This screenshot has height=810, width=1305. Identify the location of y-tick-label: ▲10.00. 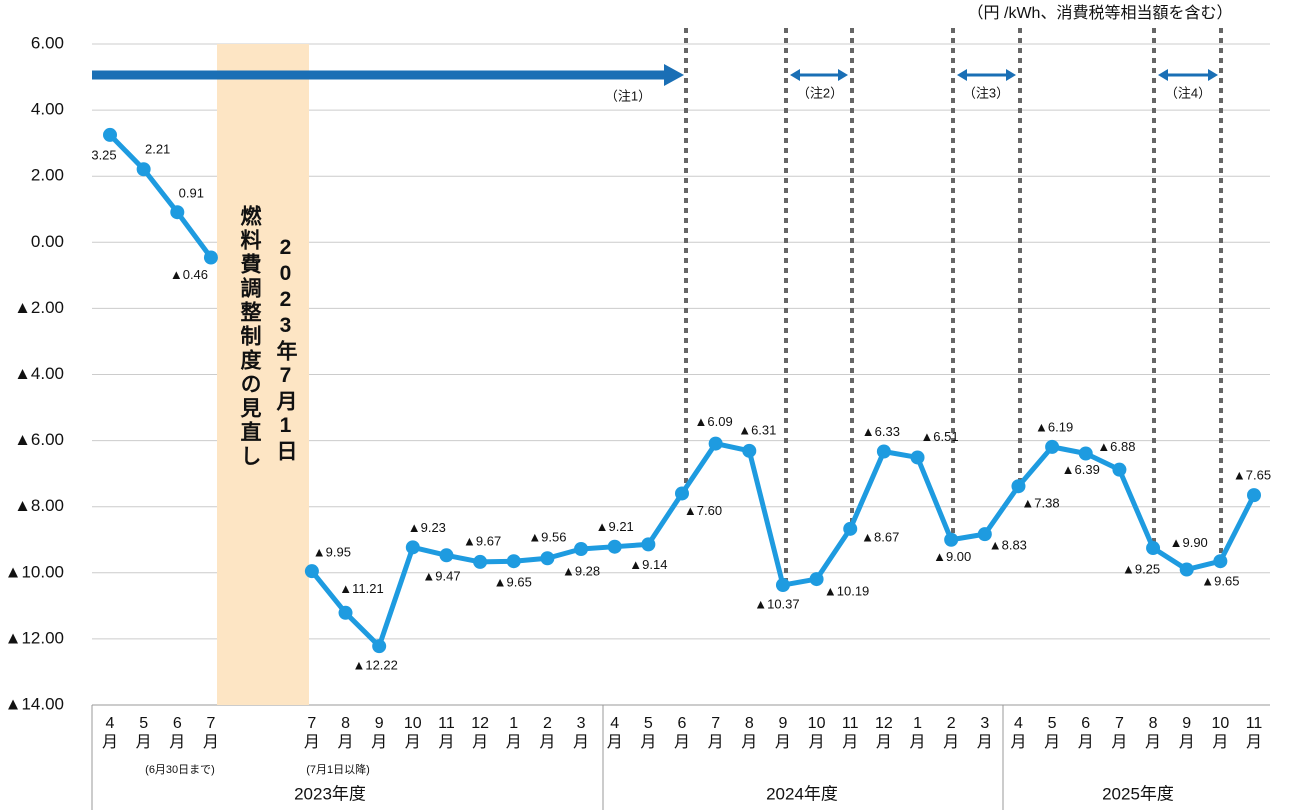
(34, 571).